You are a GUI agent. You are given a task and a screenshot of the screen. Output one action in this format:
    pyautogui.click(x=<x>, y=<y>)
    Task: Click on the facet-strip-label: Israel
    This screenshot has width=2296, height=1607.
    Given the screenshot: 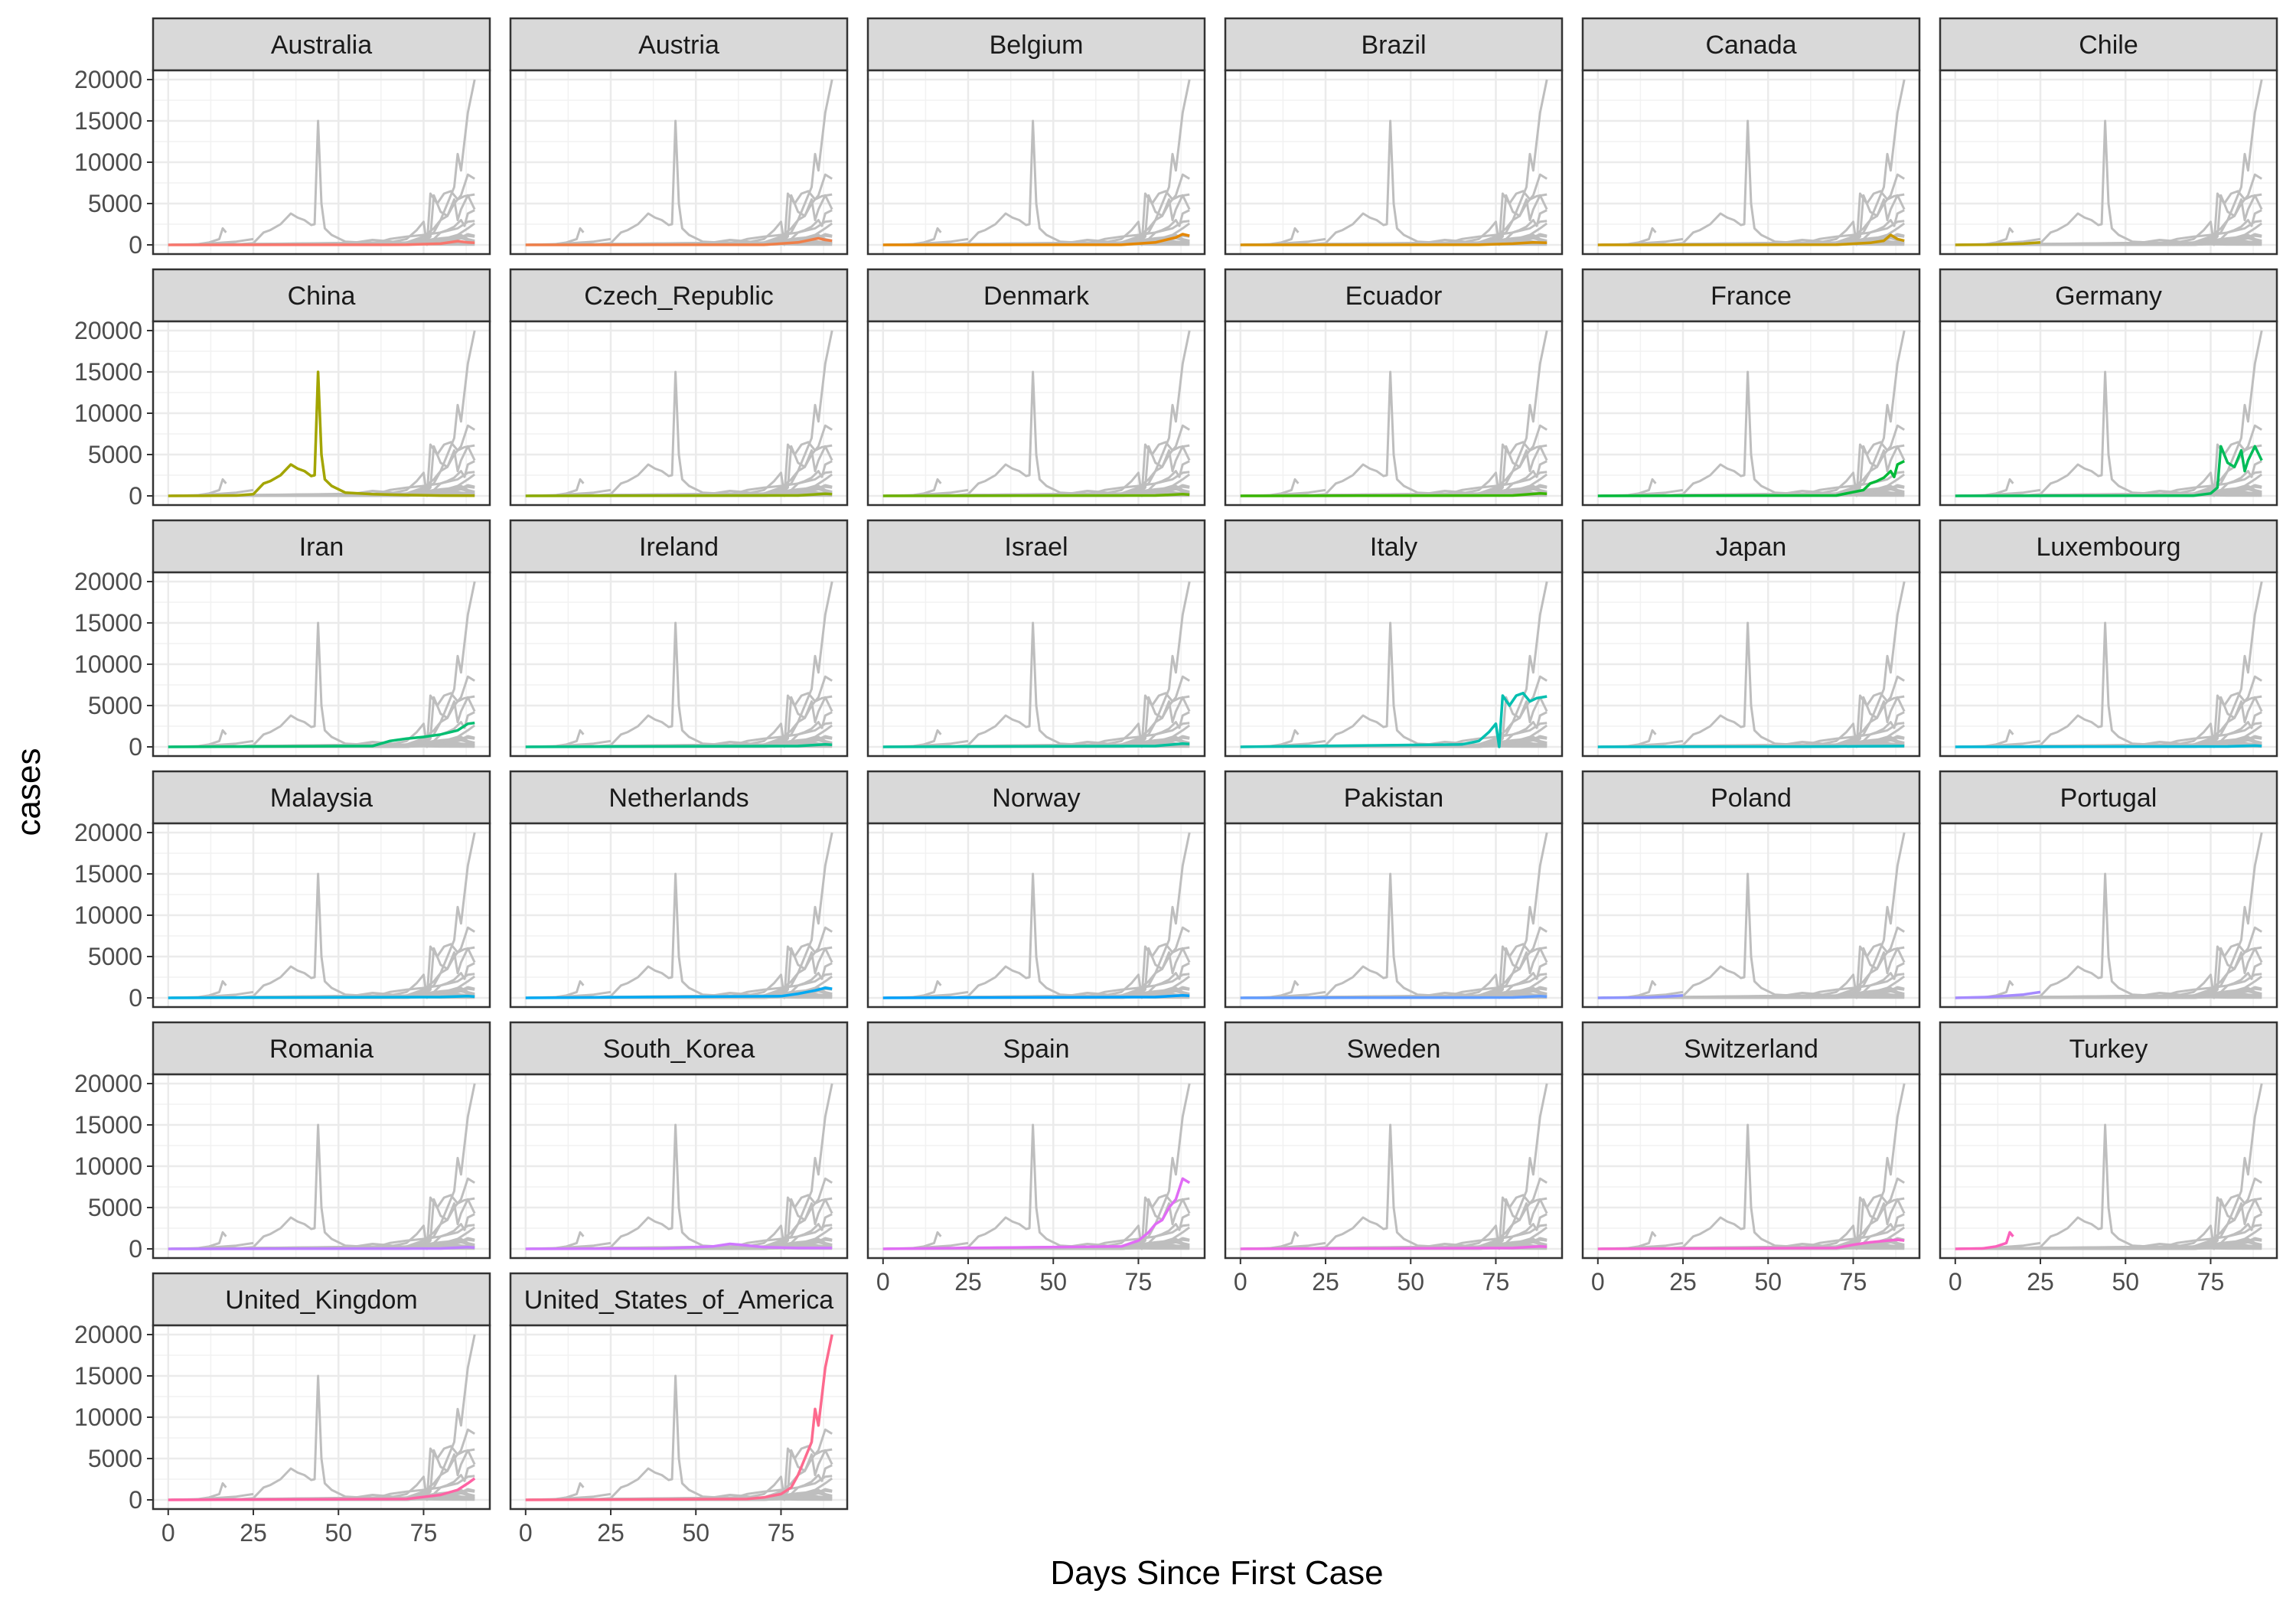 What is the action you would take?
    pyautogui.click(x=1036, y=547)
    